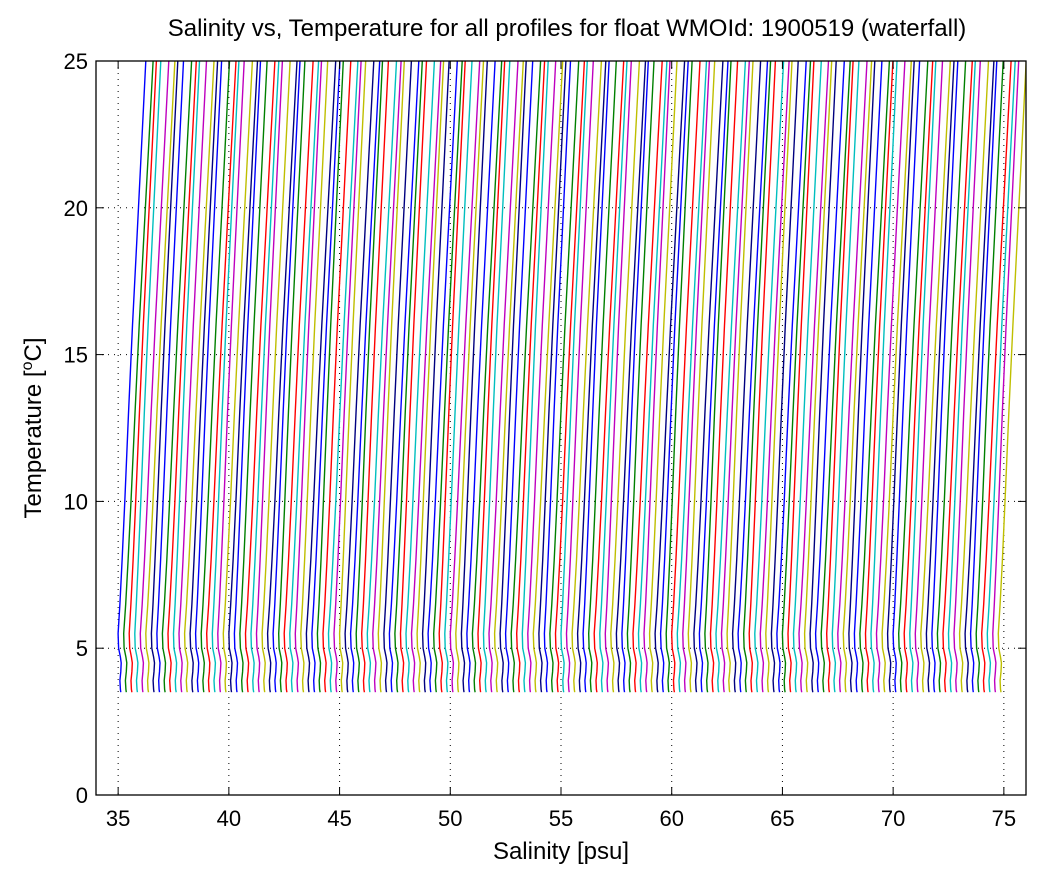  Describe the element at coordinates (339, 818) in the screenshot. I see `x-tick-label: 45` at that location.